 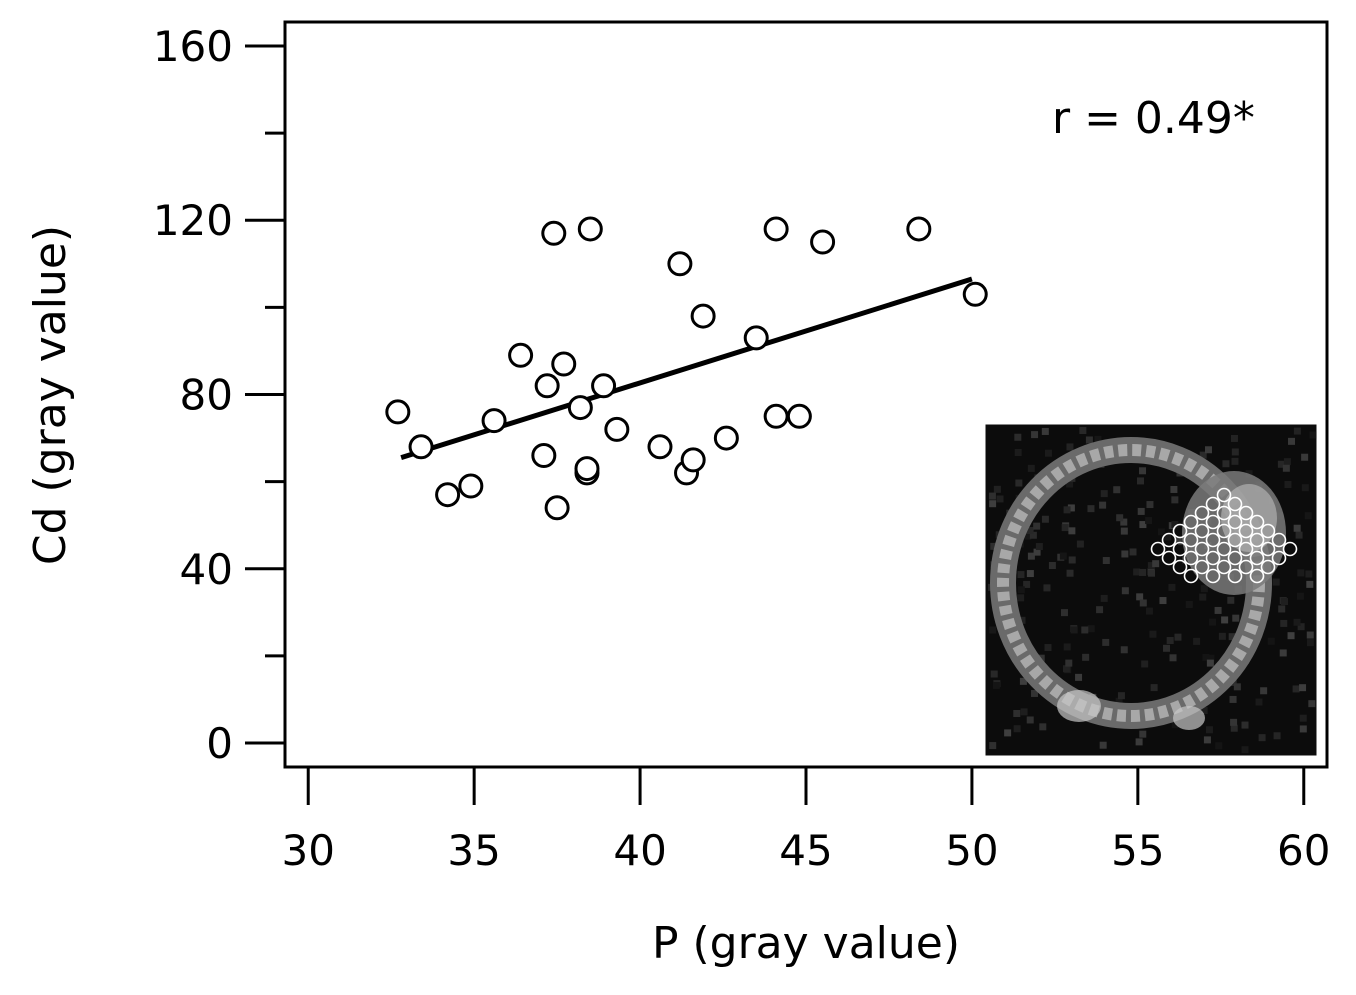 I want to click on y-tick-label: 160, so click(x=193, y=46).